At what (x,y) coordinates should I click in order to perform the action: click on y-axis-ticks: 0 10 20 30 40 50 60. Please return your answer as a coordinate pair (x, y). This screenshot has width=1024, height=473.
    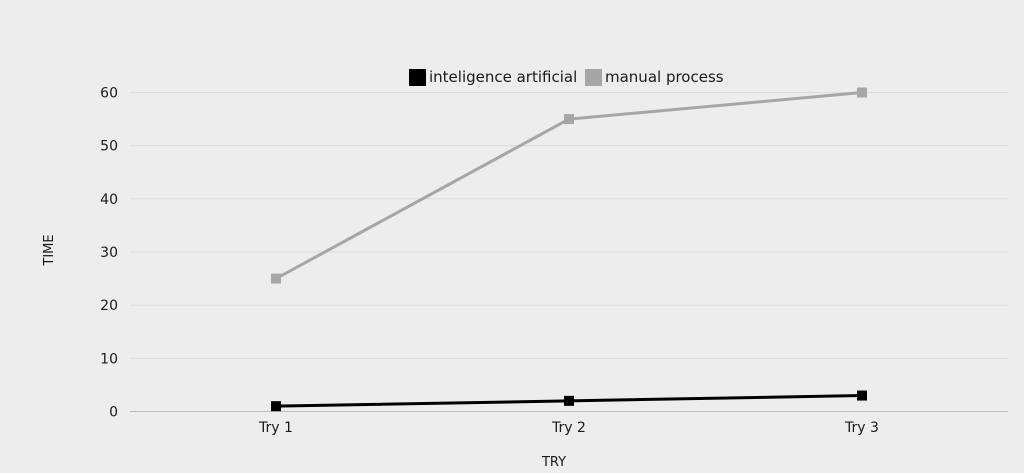
    Looking at the image, I should click on (109, 253).